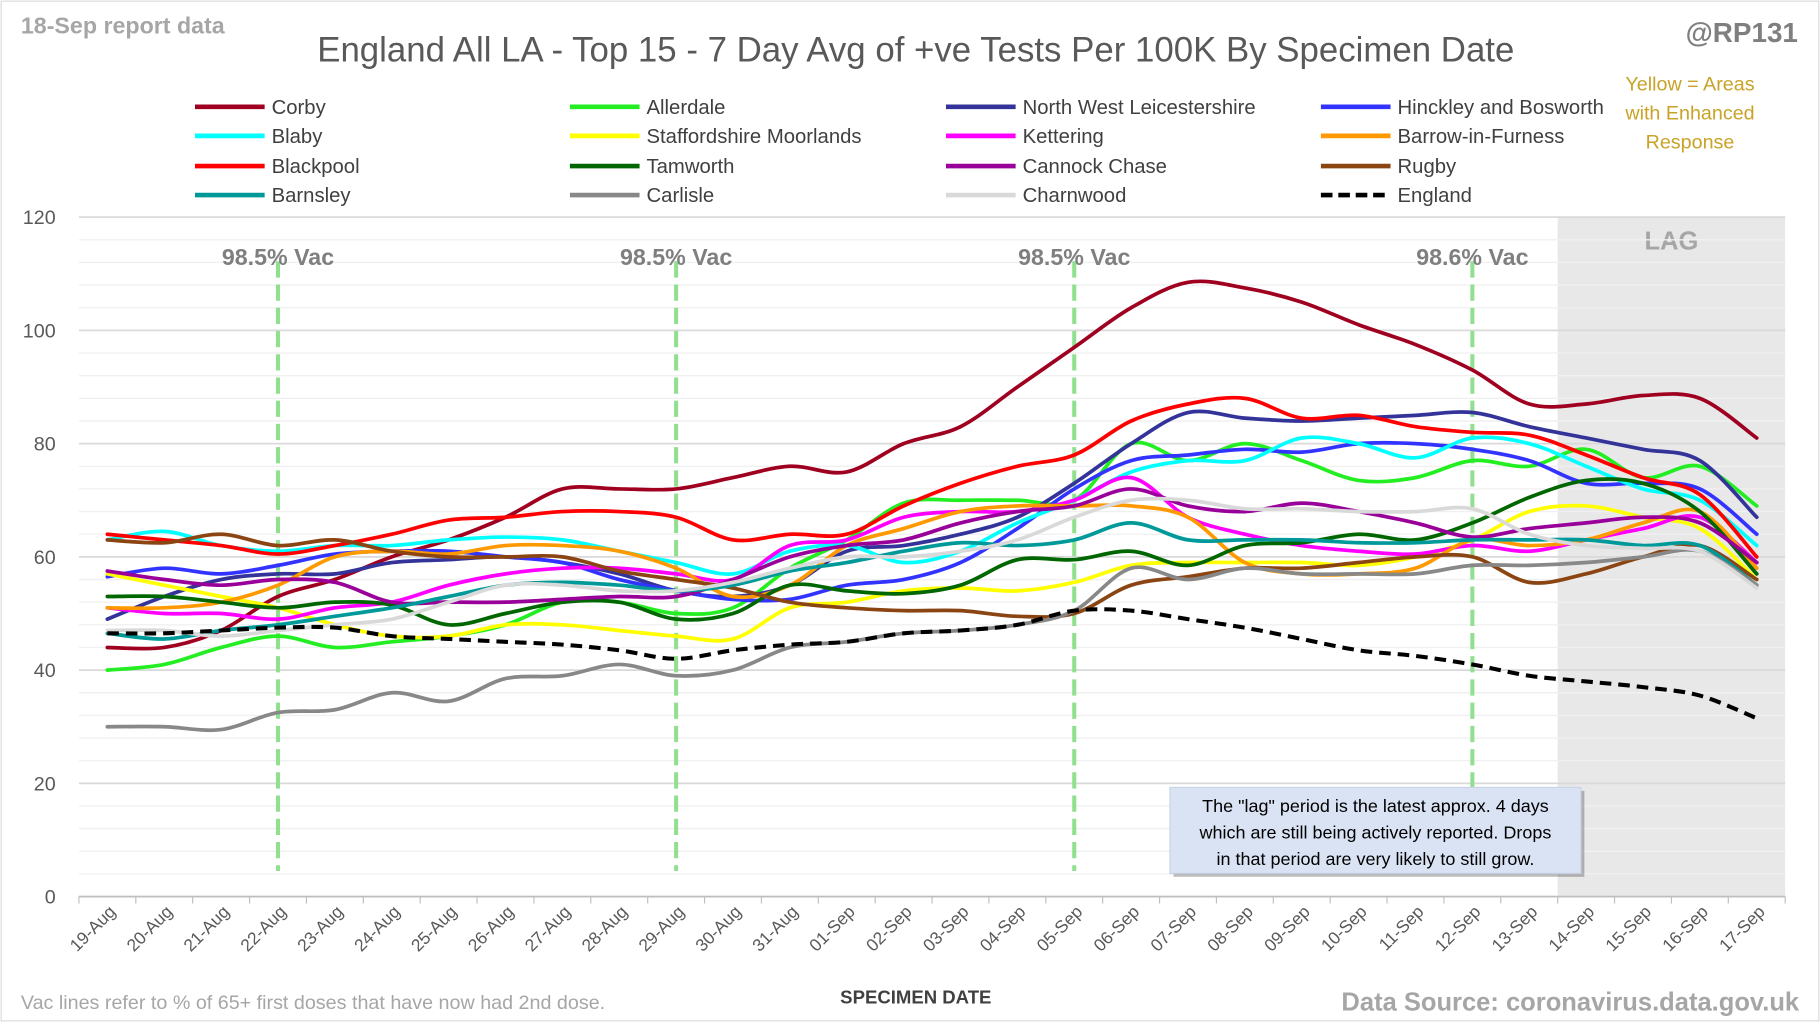 The image size is (1820, 1022). What do you see at coordinates (1139, 108) in the screenshot?
I see `legend-label: North West Leicestershire` at bounding box center [1139, 108].